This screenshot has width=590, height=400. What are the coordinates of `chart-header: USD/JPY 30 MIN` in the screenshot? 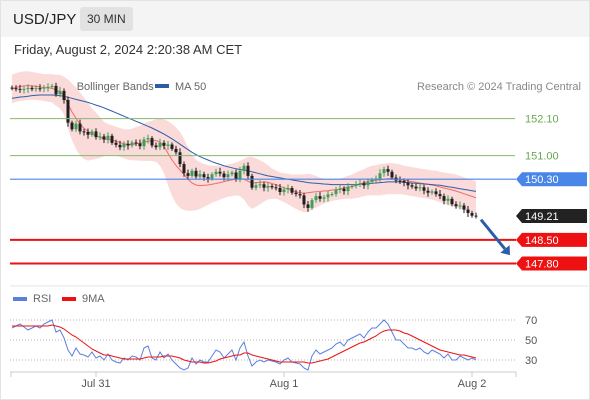 It's located at (295, 19).